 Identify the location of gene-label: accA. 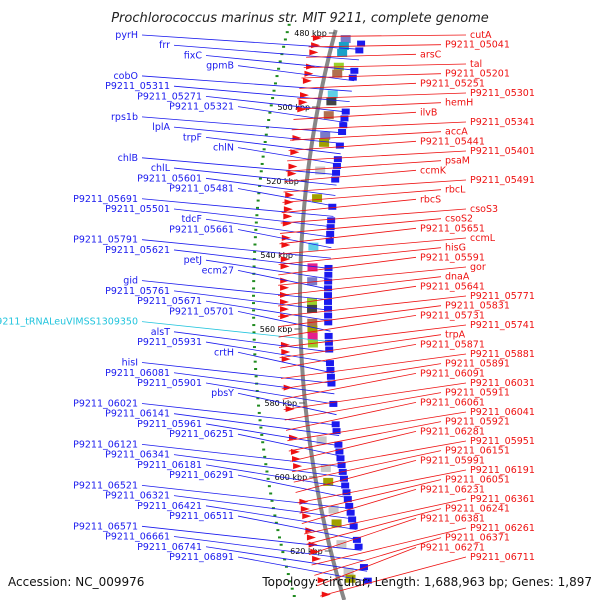
(456, 132).